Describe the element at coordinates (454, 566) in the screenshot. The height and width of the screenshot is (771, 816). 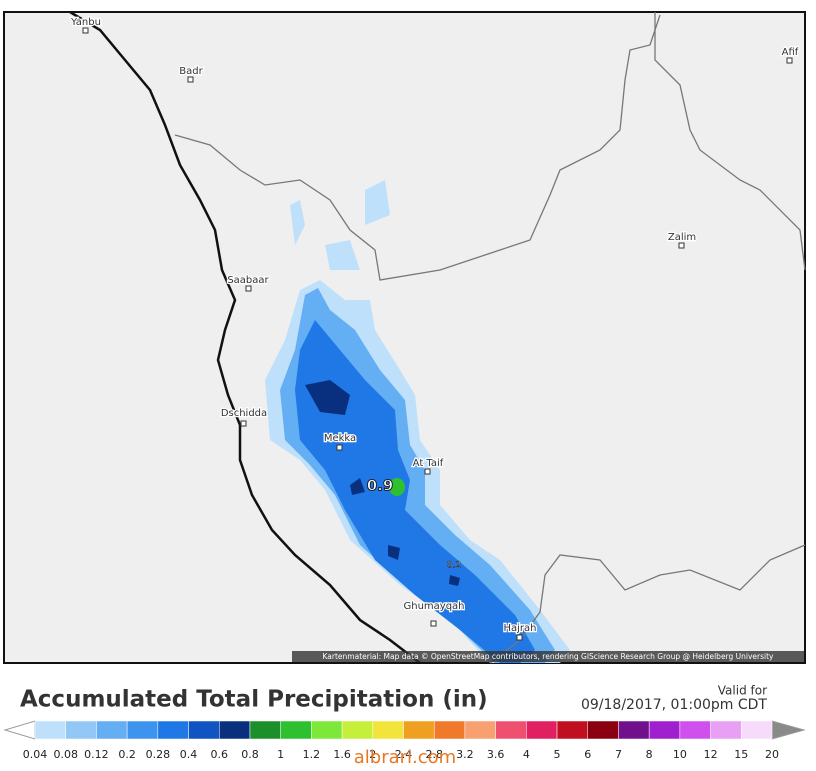
I see `contour-label: 0.2` at that location.